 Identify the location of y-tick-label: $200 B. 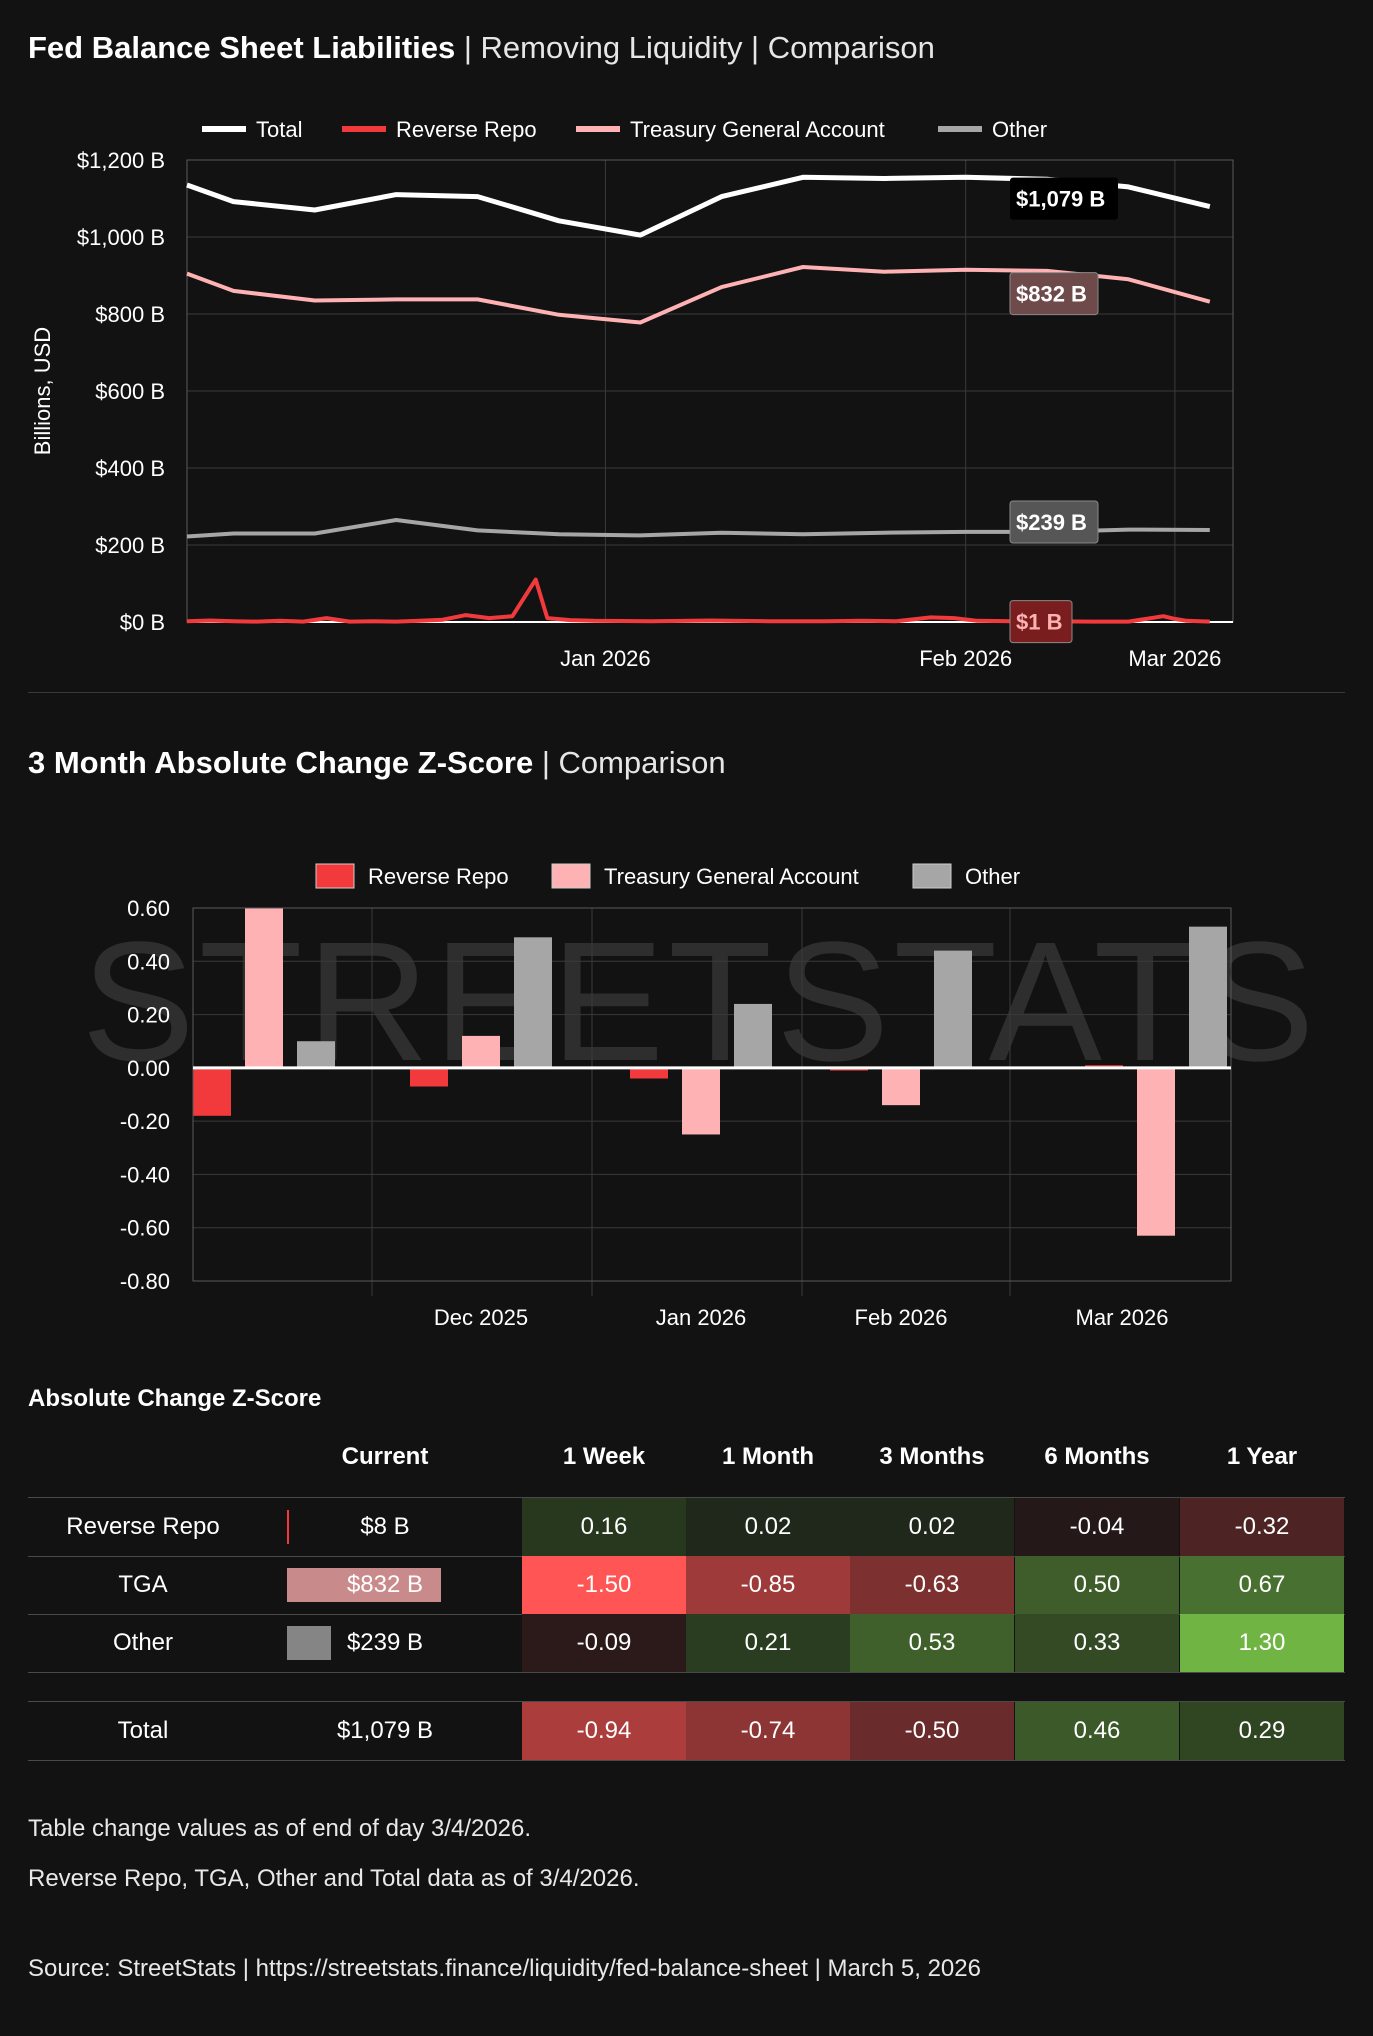
(130, 545).